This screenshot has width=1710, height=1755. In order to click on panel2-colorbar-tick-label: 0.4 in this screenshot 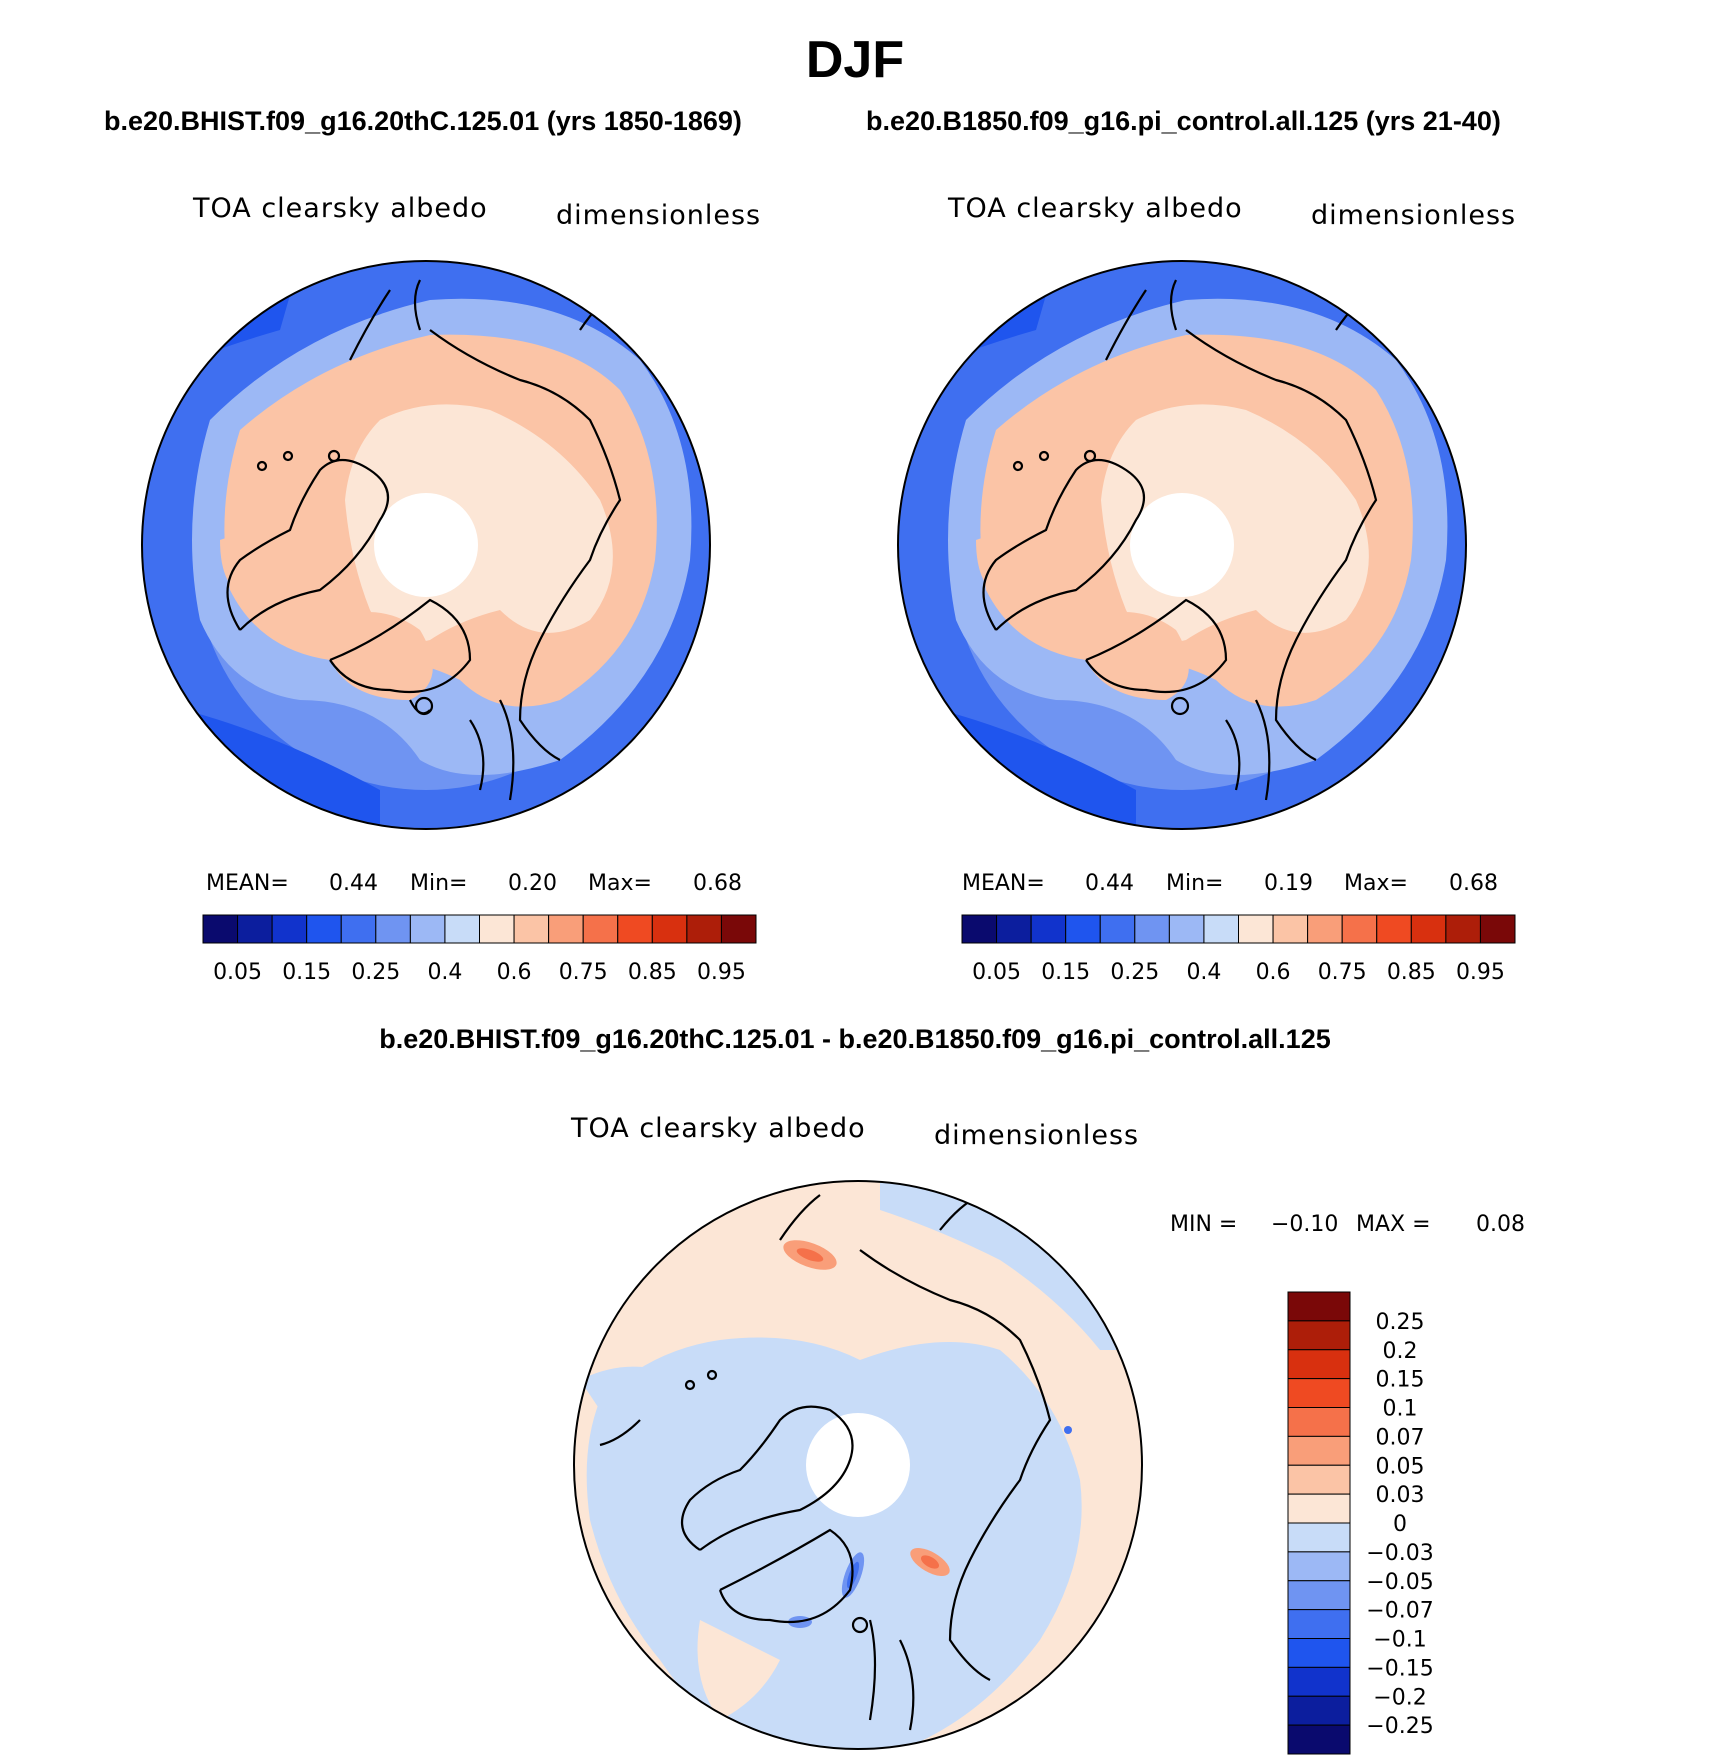, I will do `click(1203, 972)`.